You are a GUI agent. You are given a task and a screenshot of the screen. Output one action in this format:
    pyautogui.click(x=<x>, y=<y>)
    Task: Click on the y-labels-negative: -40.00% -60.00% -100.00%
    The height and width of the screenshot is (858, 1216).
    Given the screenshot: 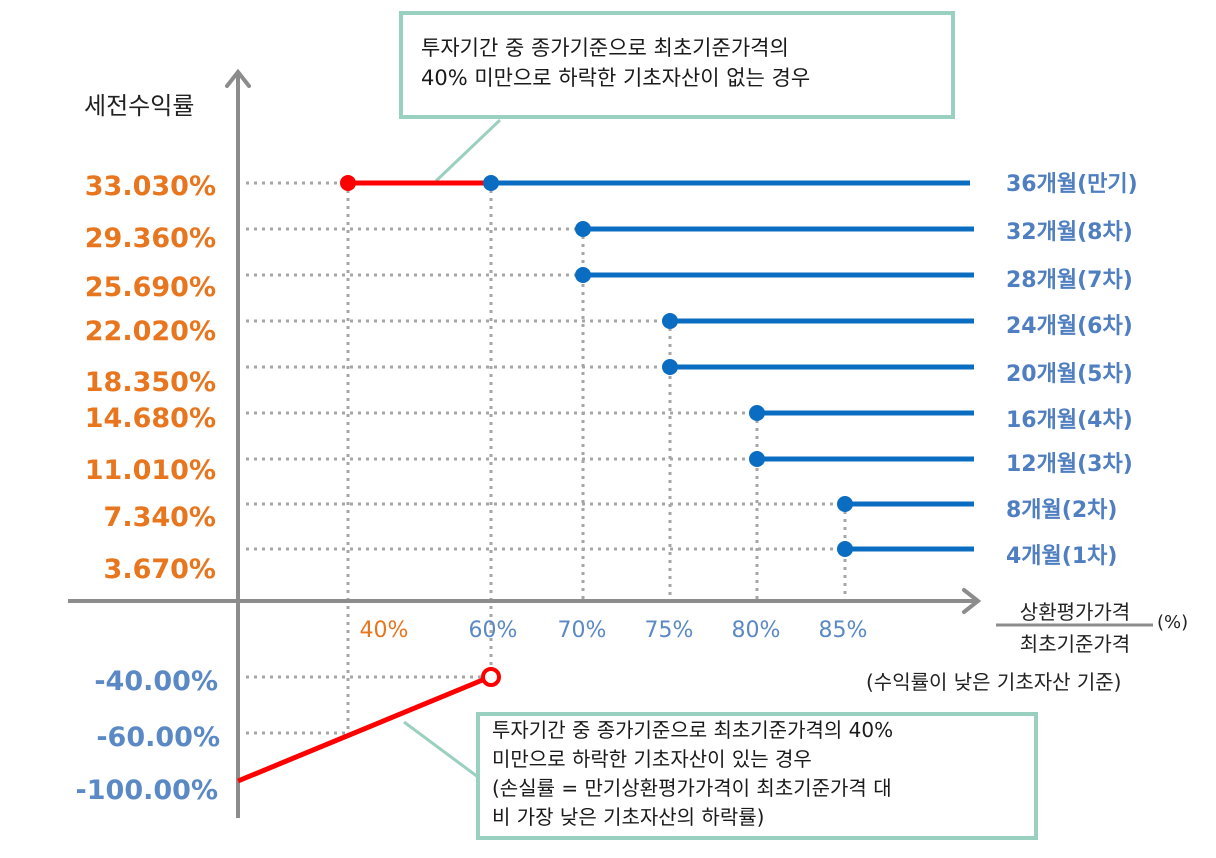 What is the action you would take?
    pyautogui.click(x=148, y=736)
    